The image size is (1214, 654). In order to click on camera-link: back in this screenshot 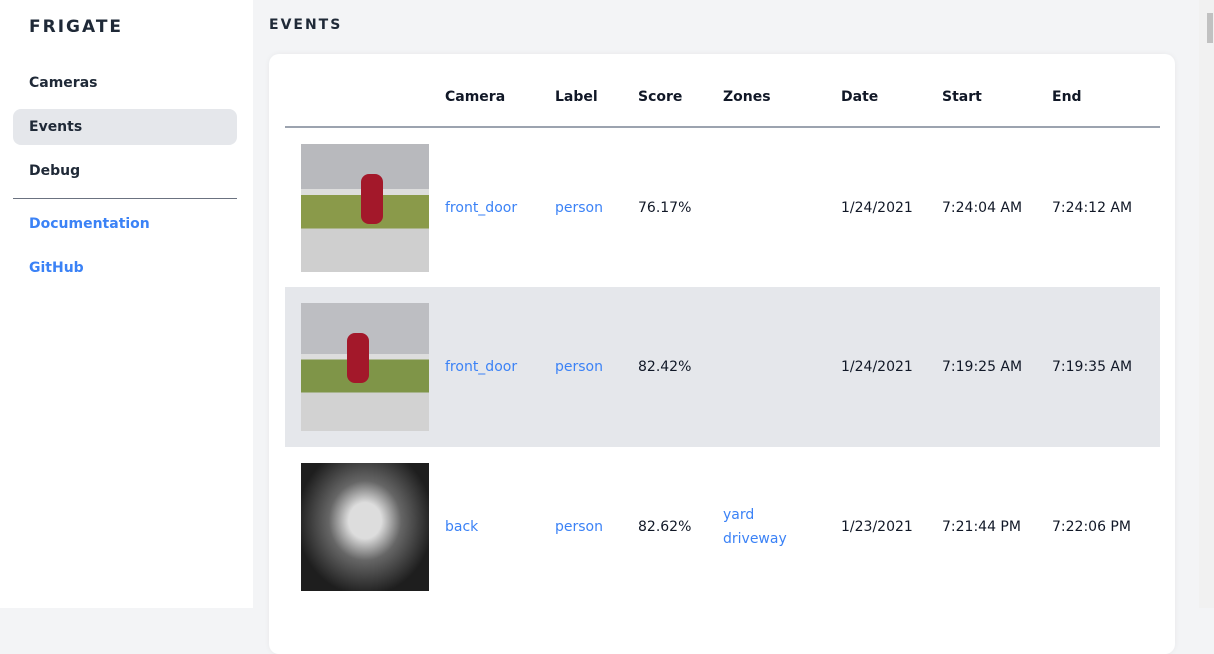, I will do `click(462, 527)`.